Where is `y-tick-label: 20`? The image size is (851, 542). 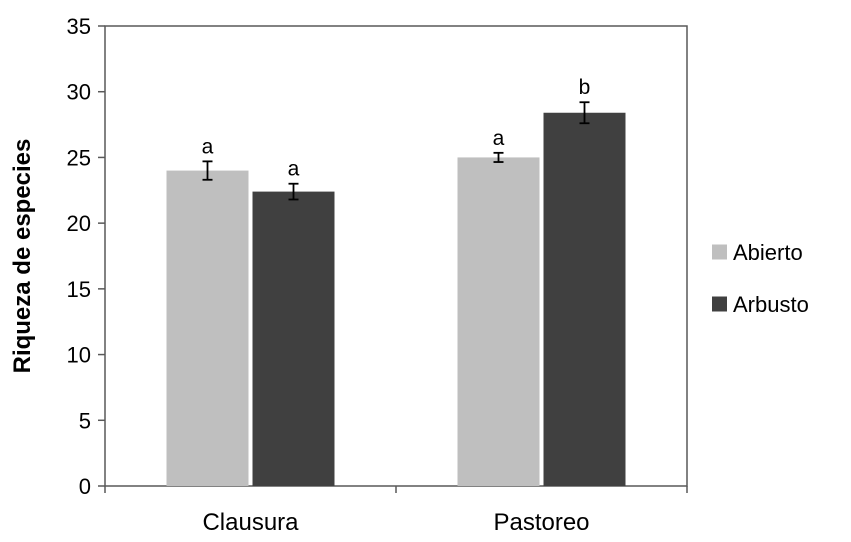 y-tick-label: 20 is located at coordinates (79, 223).